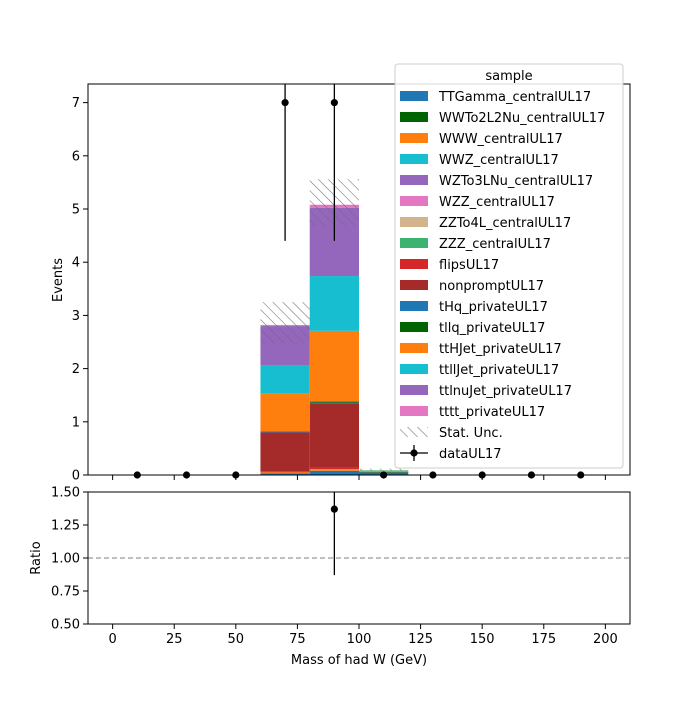 This screenshot has width=700, height=705. Describe the element at coordinates (76, 476) in the screenshot. I see `main-y-tick-label: 0` at that location.